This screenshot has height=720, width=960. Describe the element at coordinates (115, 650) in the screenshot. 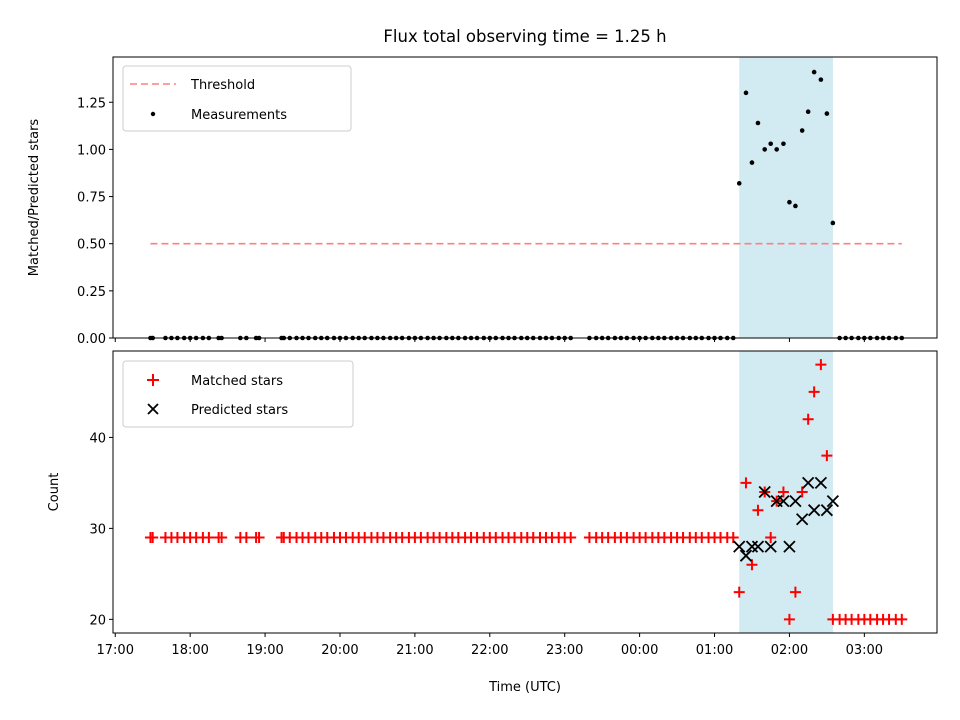

I see `bottom-xtick-label-0: 17:00` at that location.